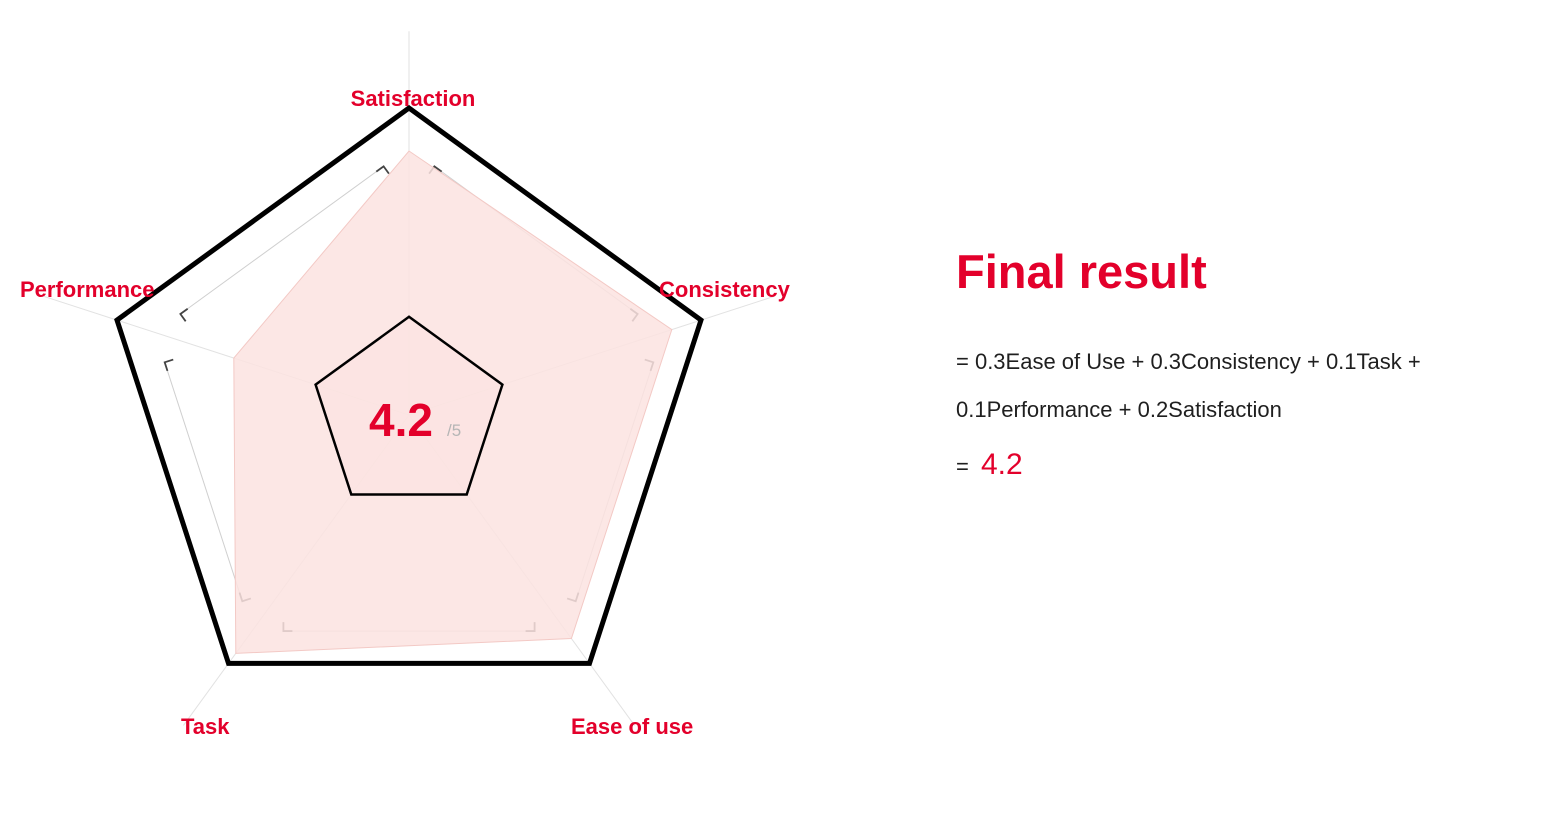 This screenshot has height=817, width=1555. What do you see at coordinates (87, 289) in the screenshot?
I see `axis-label-performance: Performance` at bounding box center [87, 289].